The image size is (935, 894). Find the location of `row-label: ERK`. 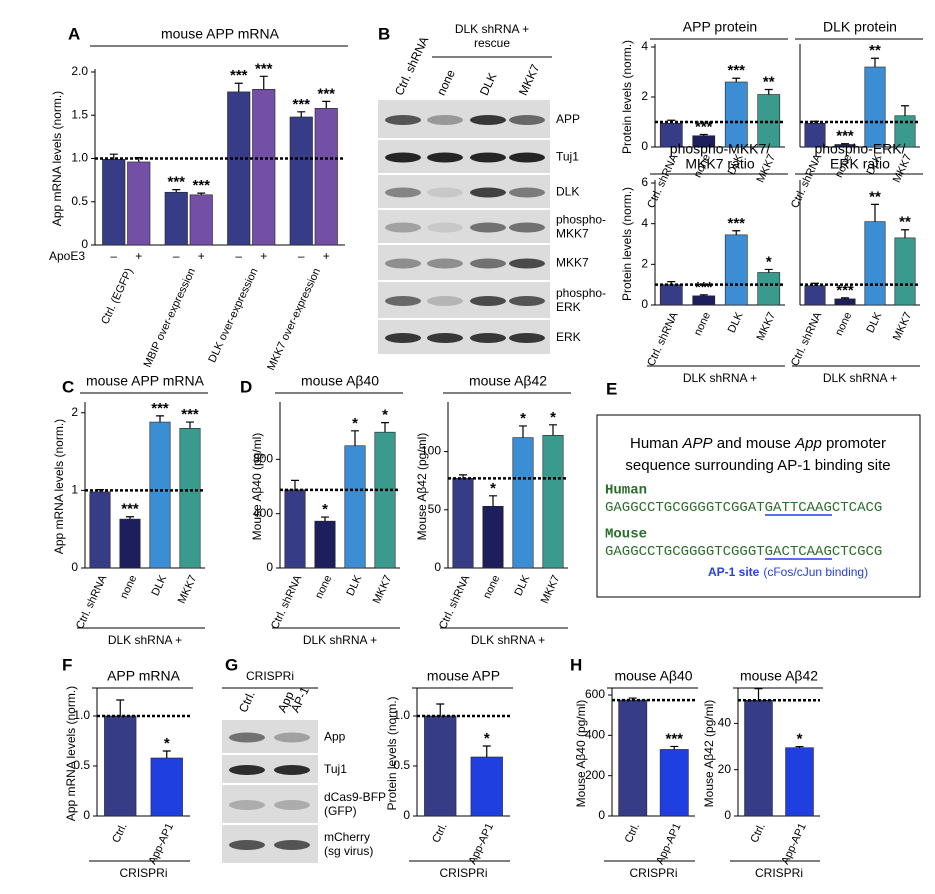

row-label: ERK is located at coordinates (568, 337).